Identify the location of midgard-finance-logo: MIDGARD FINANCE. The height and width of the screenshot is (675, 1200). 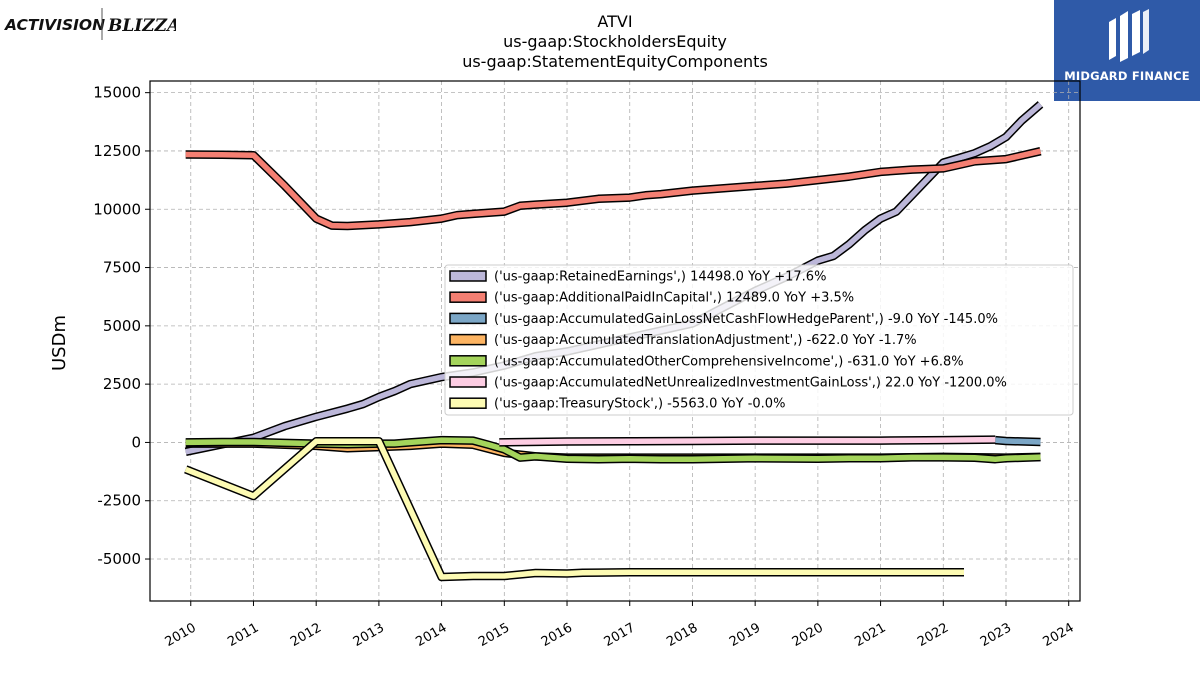
(1127, 50).